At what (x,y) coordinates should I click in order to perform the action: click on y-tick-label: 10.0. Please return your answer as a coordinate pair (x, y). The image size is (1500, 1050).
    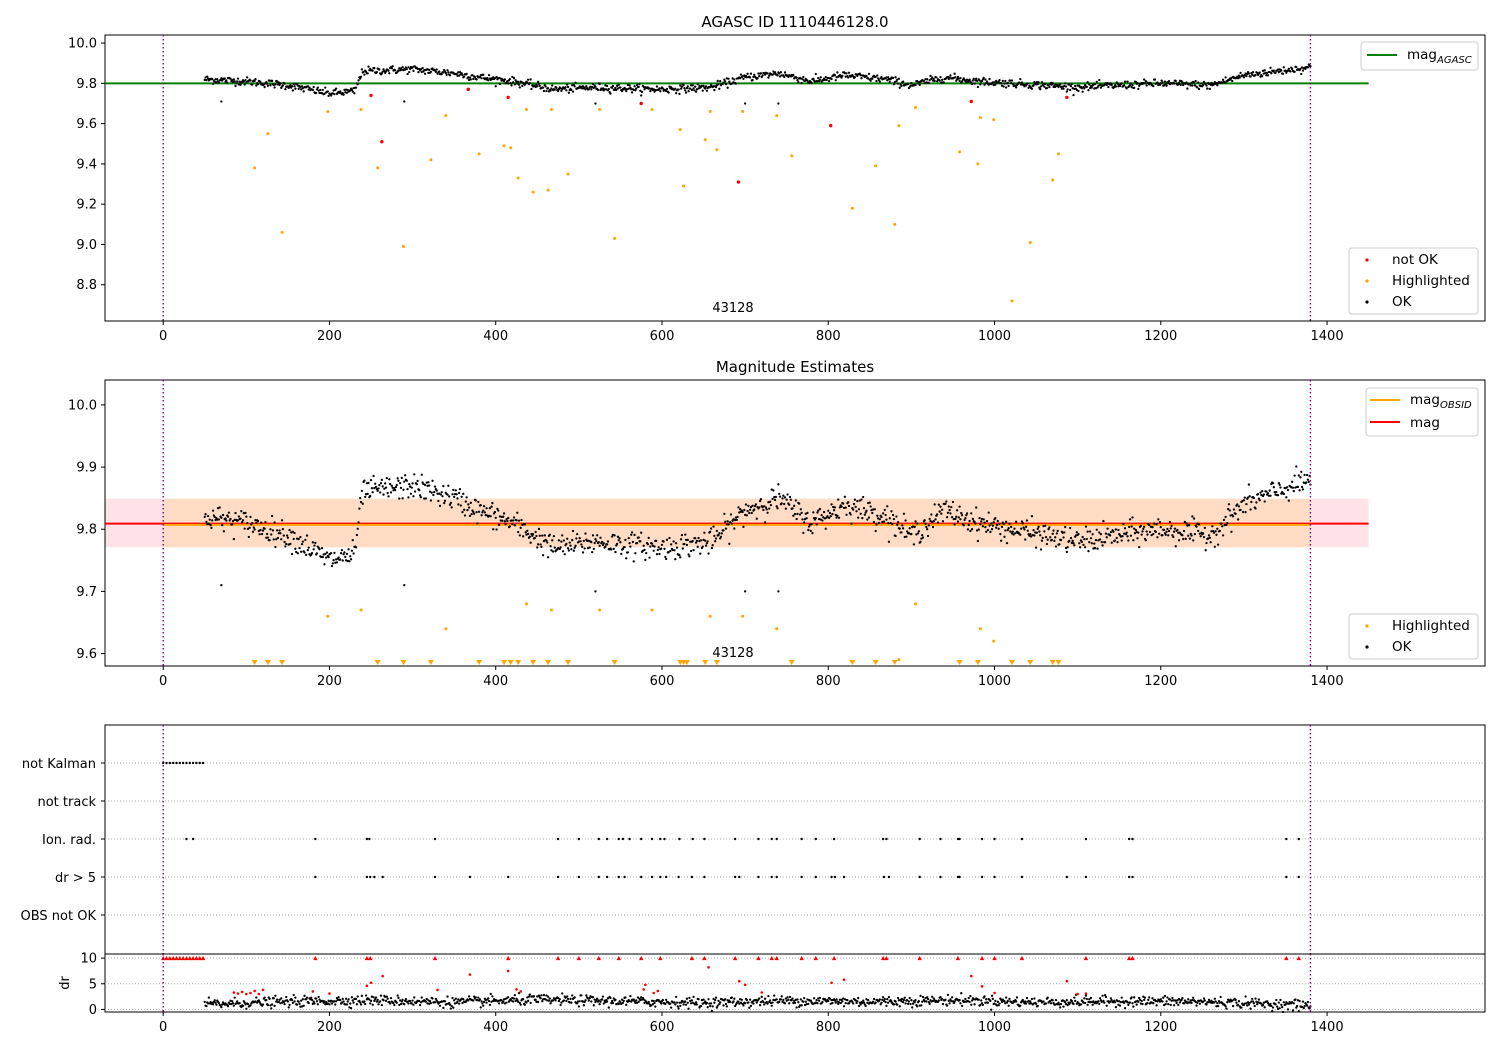
    Looking at the image, I should click on (82, 44).